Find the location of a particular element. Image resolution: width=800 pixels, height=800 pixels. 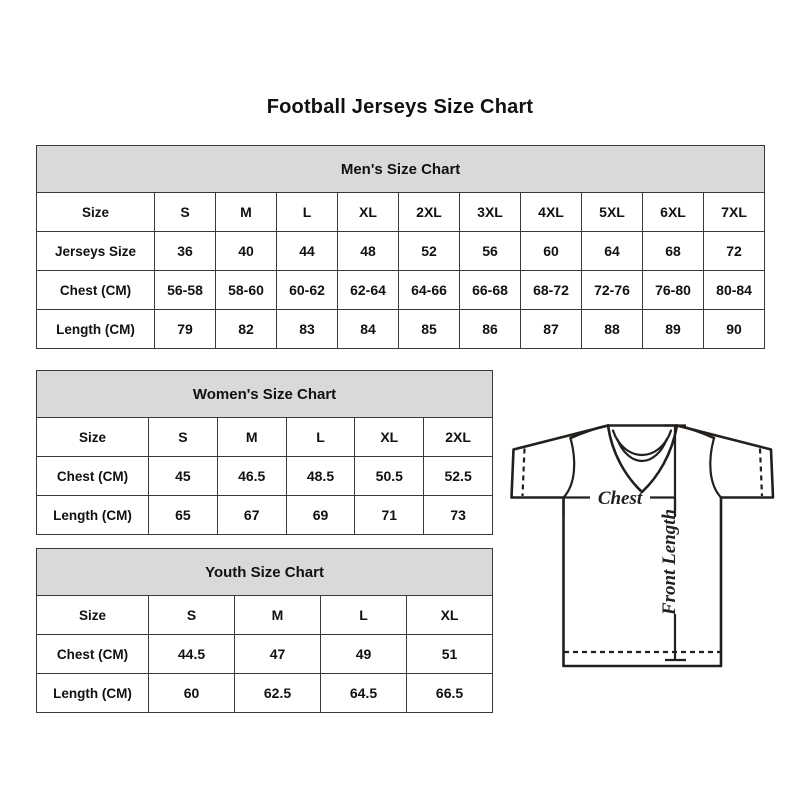

table-row: Length (CM) 65 67 69 71 73 is located at coordinates (265, 515).